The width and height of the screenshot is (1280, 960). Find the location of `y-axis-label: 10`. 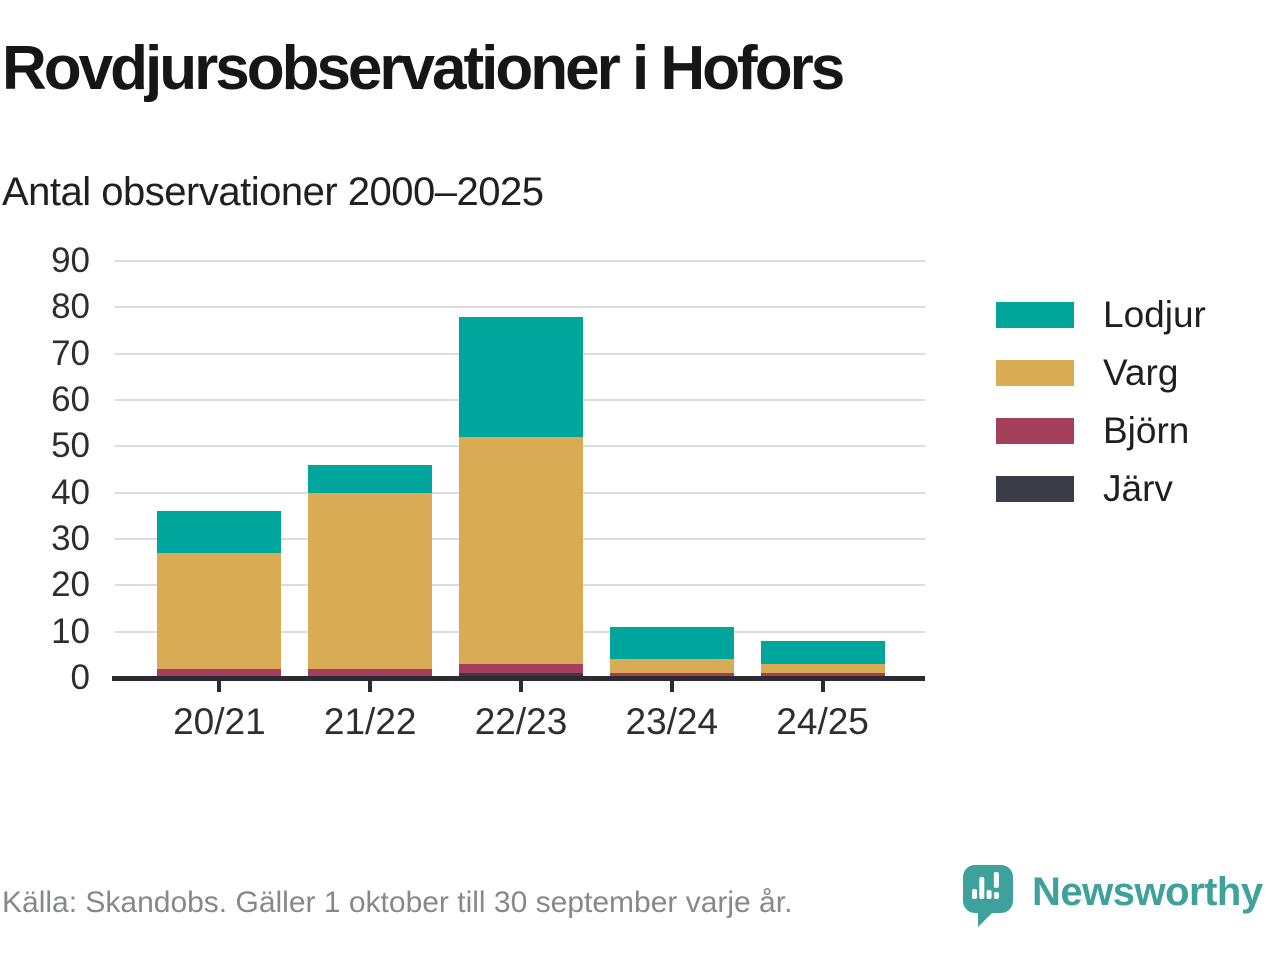

y-axis-label: 10 is located at coordinates (70, 631).